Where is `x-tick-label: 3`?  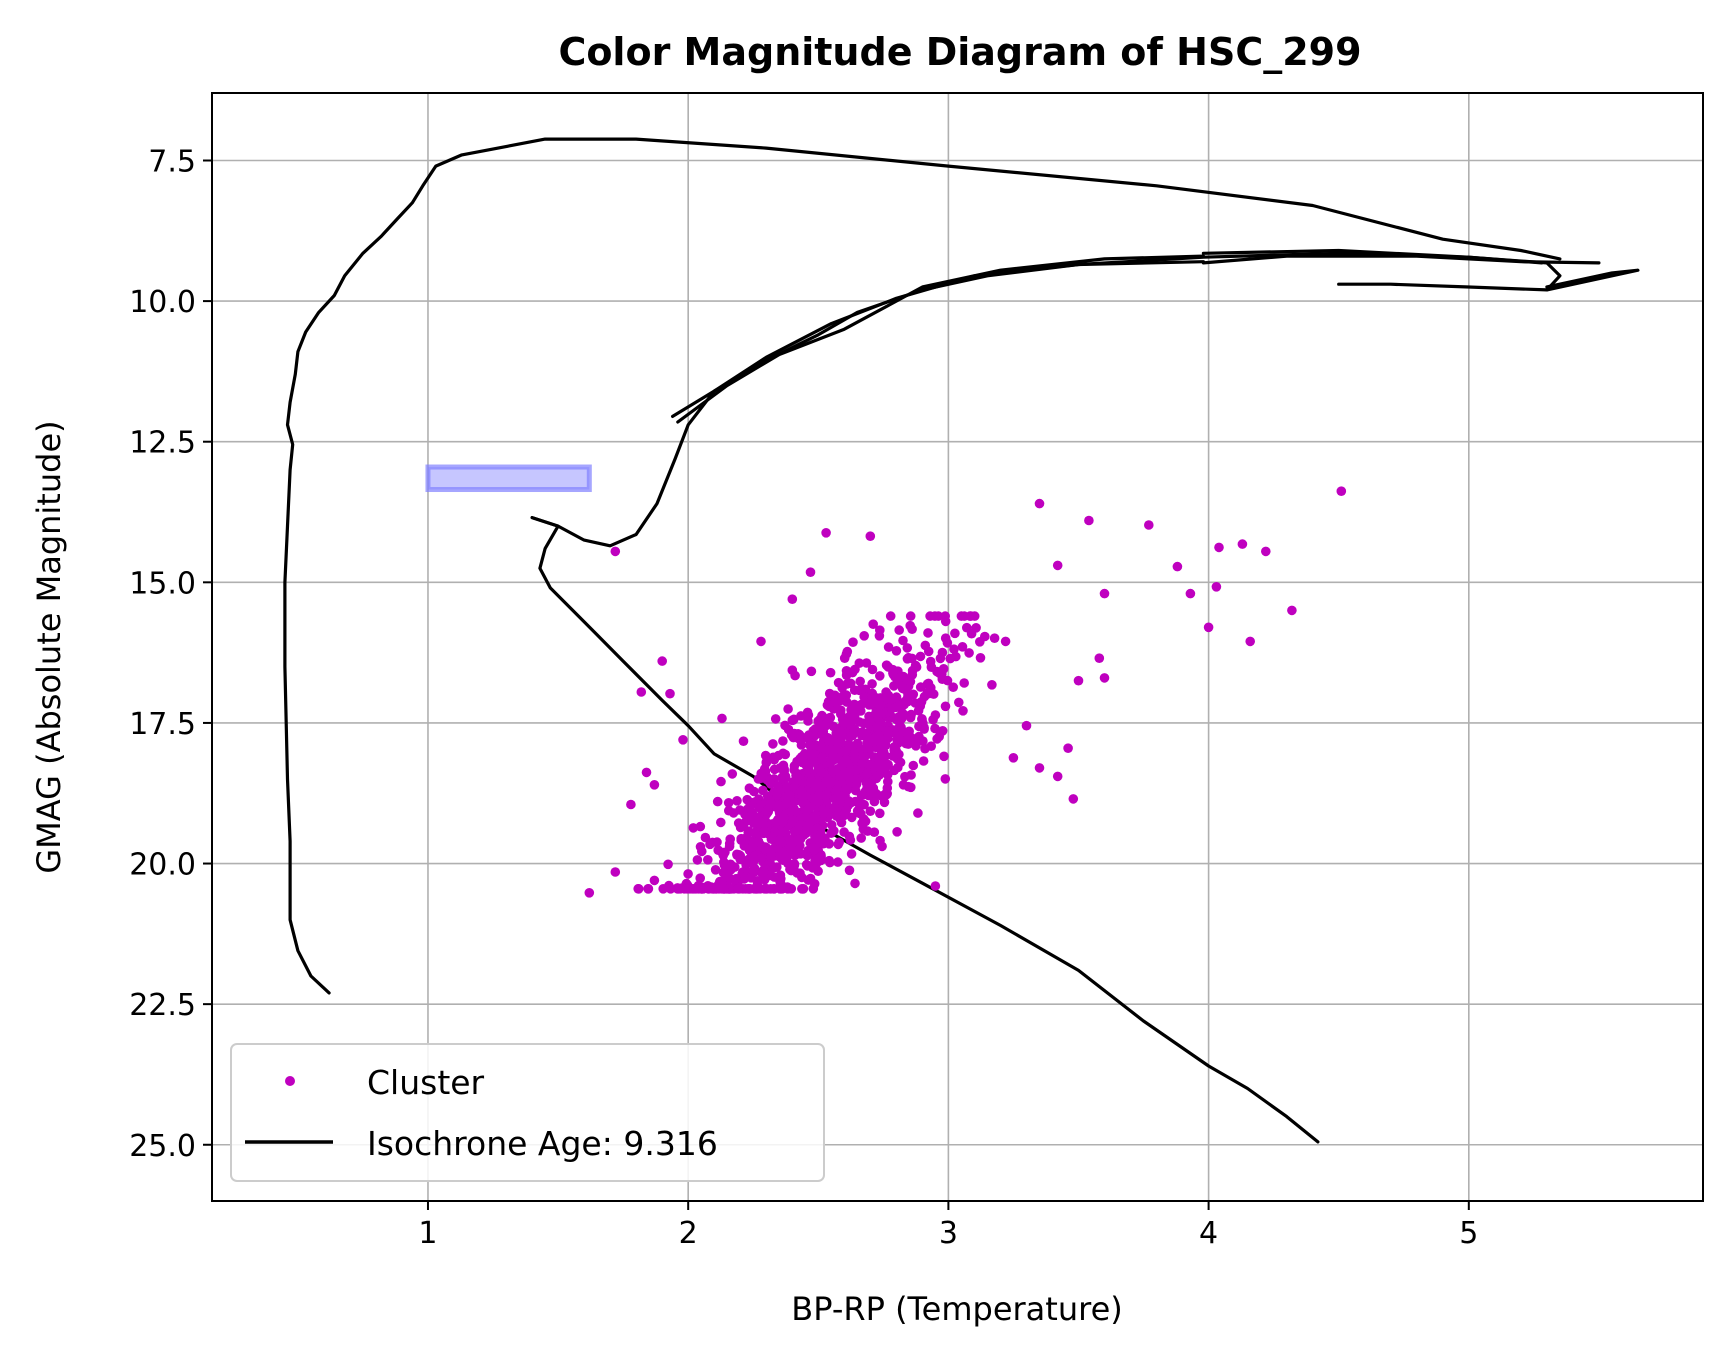 x-tick-label: 3 is located at coordinates (948, 1233).